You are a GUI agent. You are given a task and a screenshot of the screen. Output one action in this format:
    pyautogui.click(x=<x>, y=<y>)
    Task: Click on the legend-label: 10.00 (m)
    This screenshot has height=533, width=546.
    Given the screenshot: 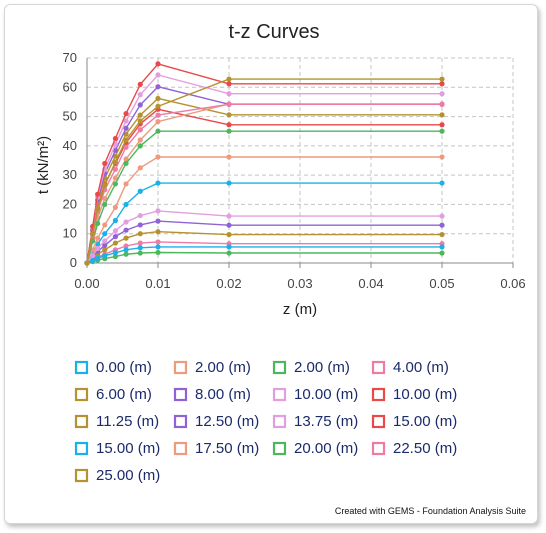 What is the action you would take?
    pyautogui.click(x=326, y=394)
    